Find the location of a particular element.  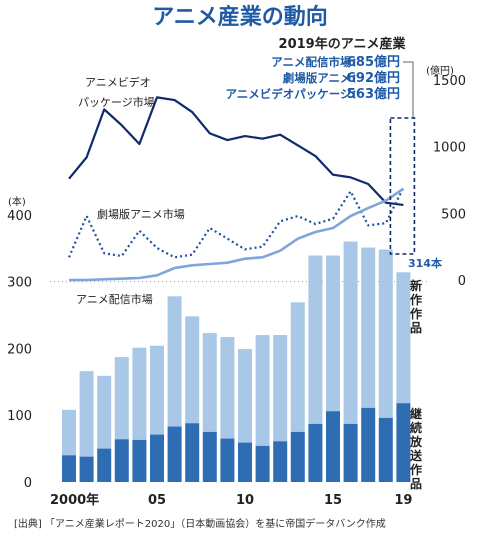

right-tick-1000: 1000 is located at coordinates (449, 148).